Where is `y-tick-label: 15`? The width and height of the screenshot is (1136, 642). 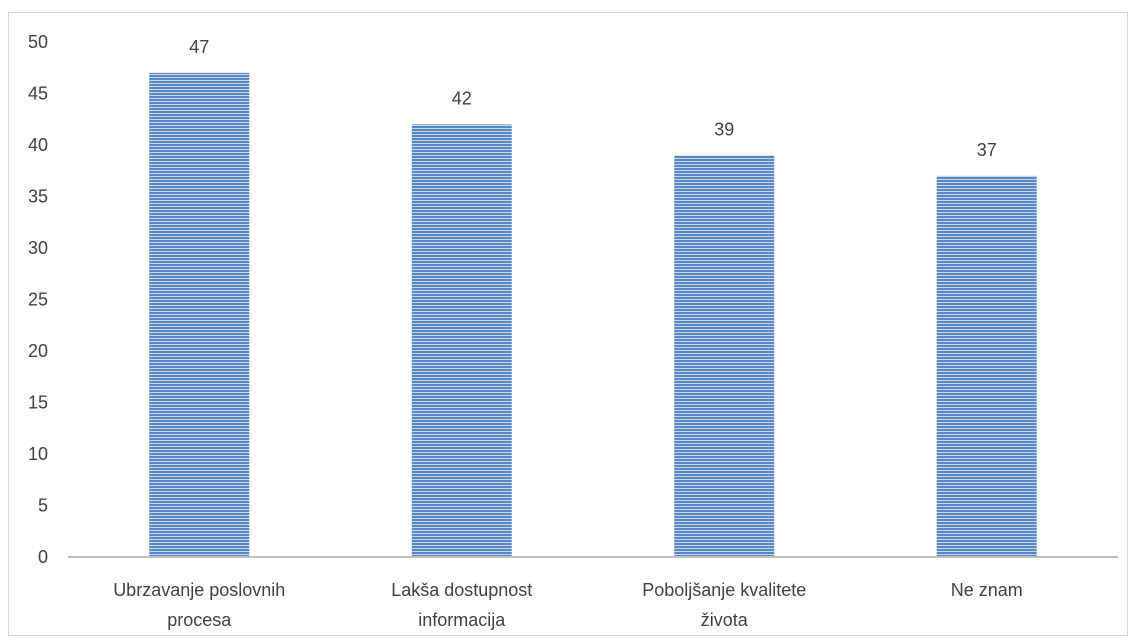
y-tick-label: 15 is located at coordinates (38, 403).